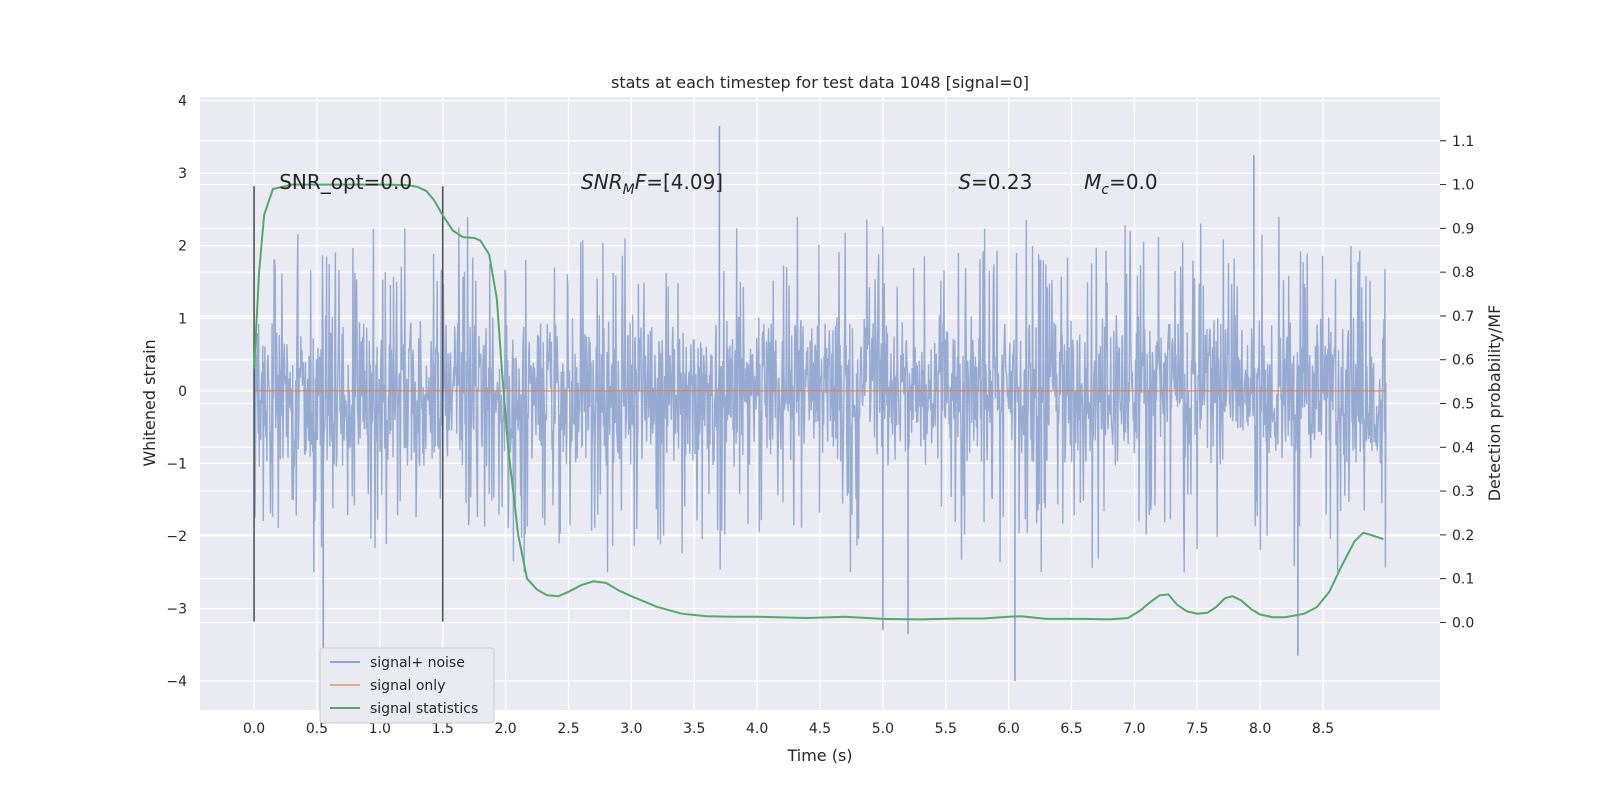 The image size is (1600, 800). What do you see at coordinates (182, 247) in the screenshot?
I see `y-tick-label: 2` at bounding box center [182, 247].